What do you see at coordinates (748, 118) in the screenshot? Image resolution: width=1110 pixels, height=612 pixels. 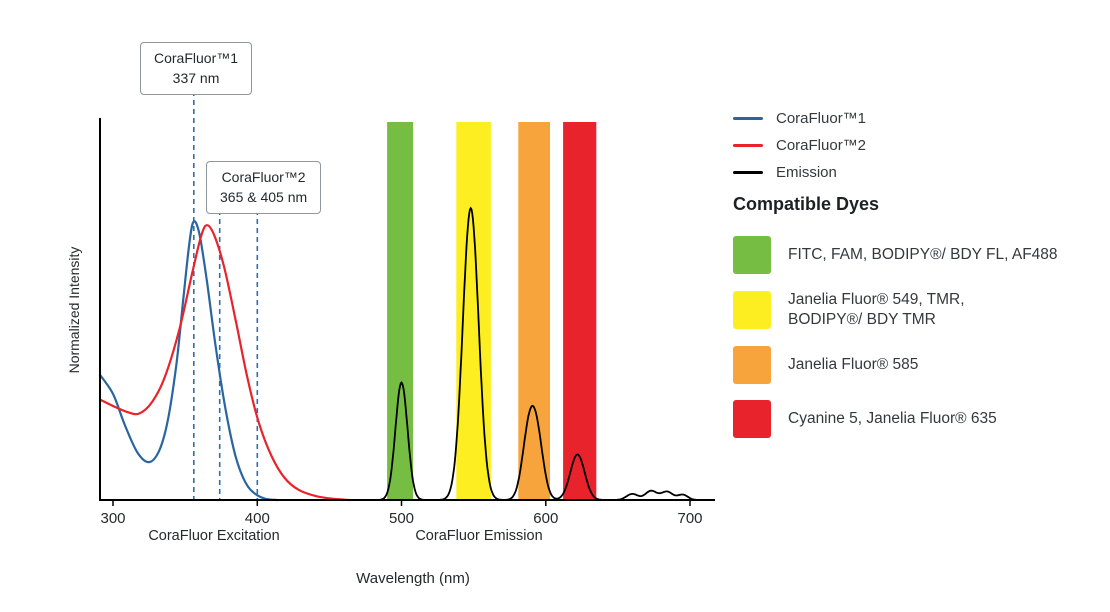 I see `legend-line-swatch-blue` at bounding box center [748, 118].